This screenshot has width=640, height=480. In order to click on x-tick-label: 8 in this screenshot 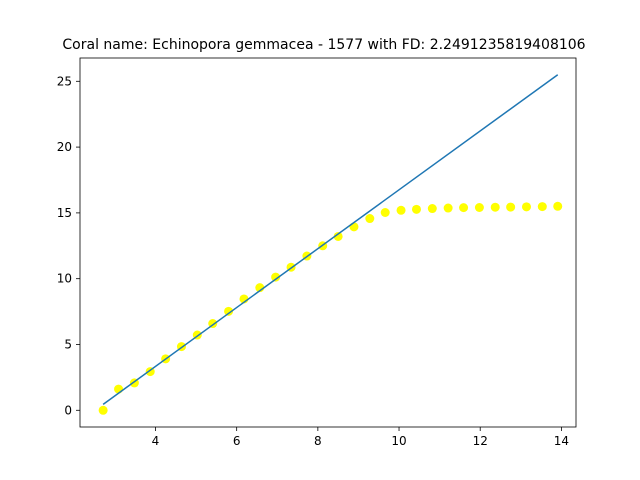, I will do `click(318, 441)`.